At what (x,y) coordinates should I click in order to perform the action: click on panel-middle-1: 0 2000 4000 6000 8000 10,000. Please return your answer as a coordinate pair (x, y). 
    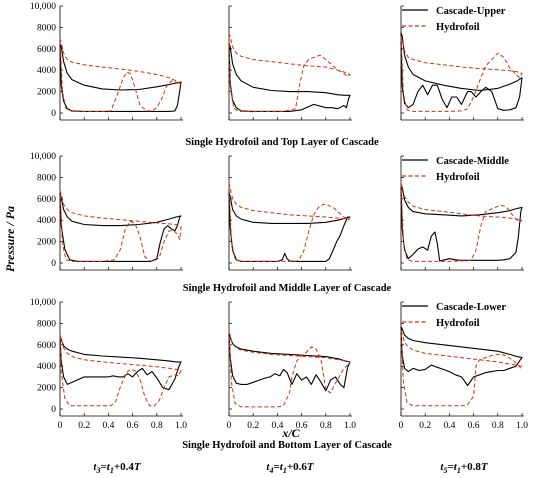
    Looking at the image, I should click on (106, 211).